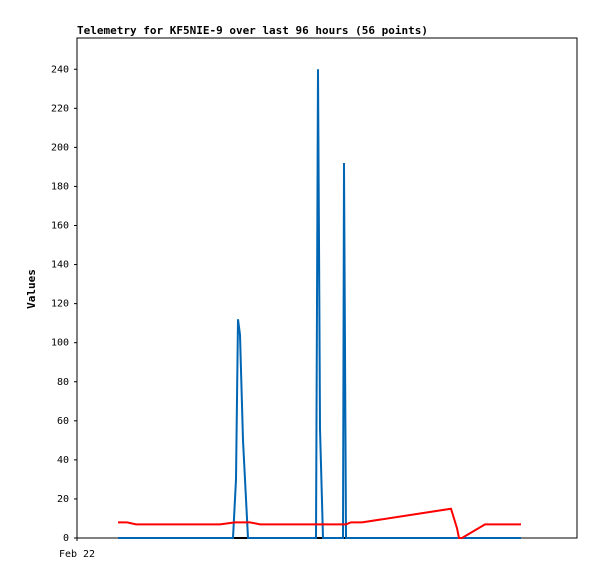  What do you see at coordinates (319, 523) in the screenshot?
I see `series-line` at bounding box center [319, 523].